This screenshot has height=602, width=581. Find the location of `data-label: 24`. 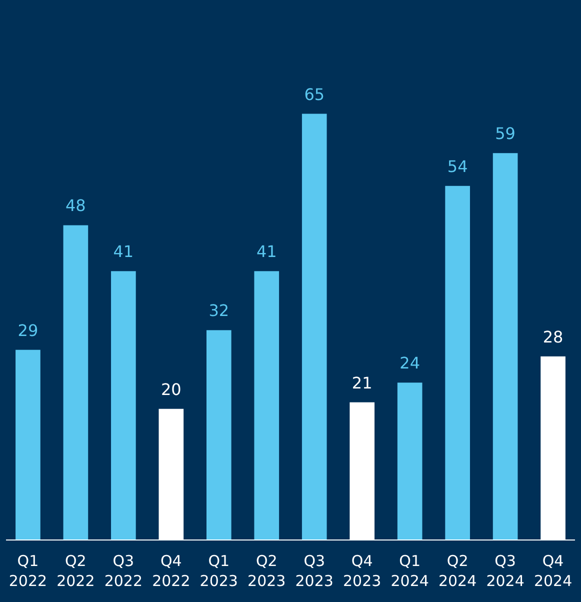

data-label: 24 is located at coordinates (410, 363).